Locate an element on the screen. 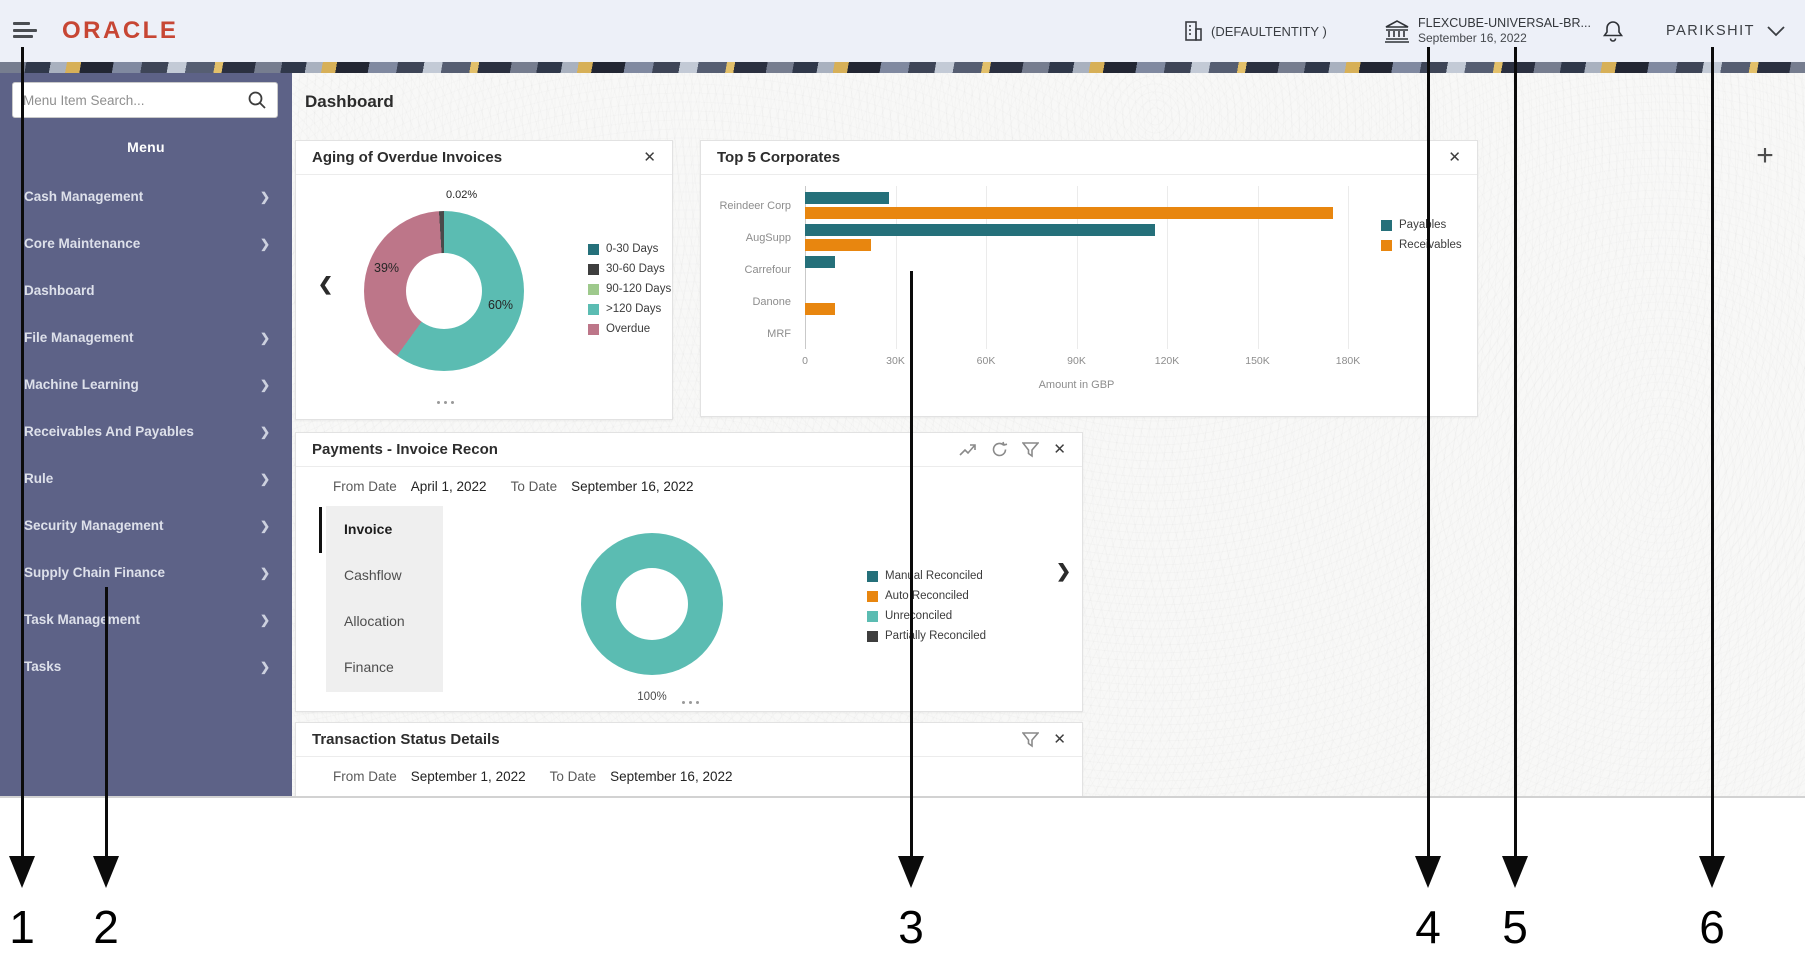  widget-title: Top 5 Corporates is located at coordinates (779, 157).